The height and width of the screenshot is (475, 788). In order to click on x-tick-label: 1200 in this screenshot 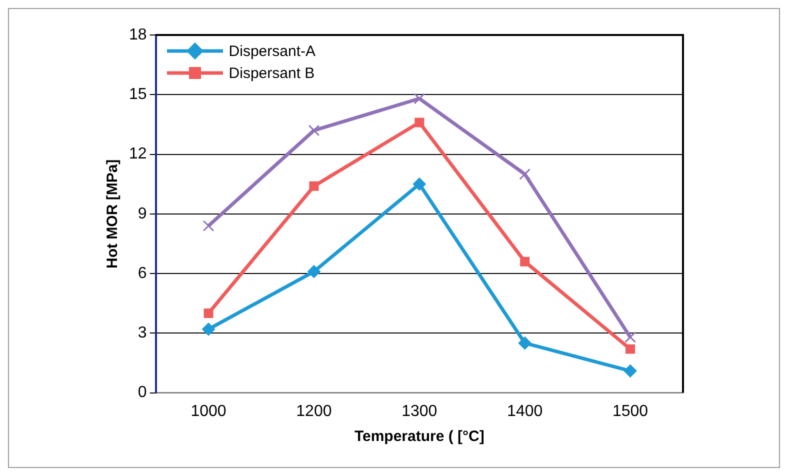, I will do `click(314, 411)`.